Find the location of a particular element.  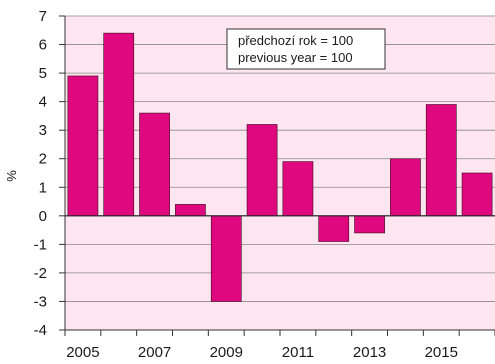

y-tick-label: 3 is located at coordinates (43, 130).